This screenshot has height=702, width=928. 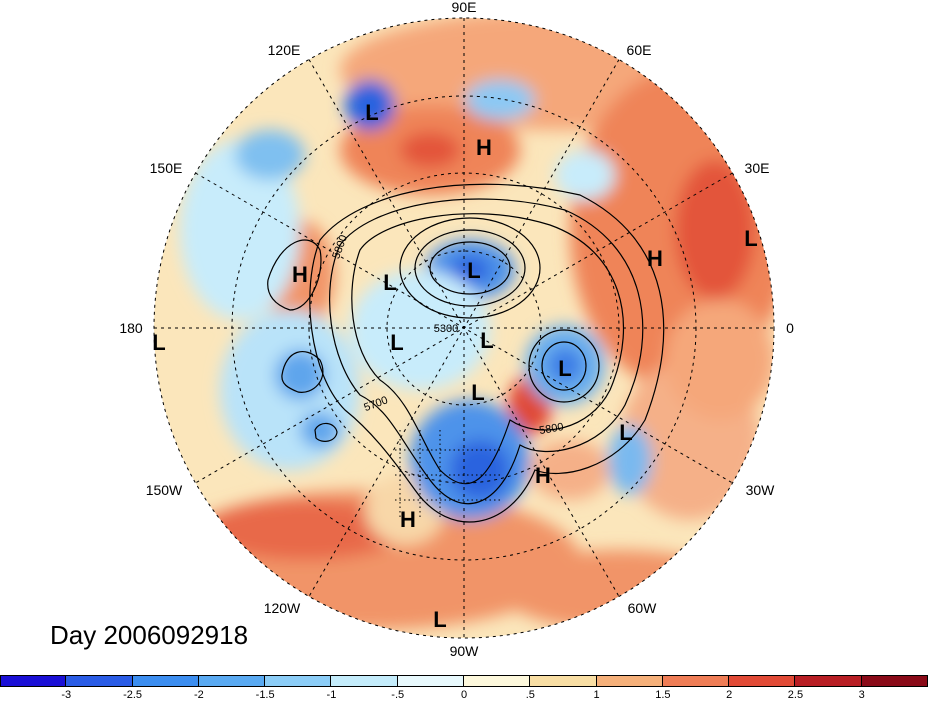 What do you see at coordinates (331, 695) in the screenshot?
I see `colorbar-tick-label: -1` at bounding box center [331, 695].